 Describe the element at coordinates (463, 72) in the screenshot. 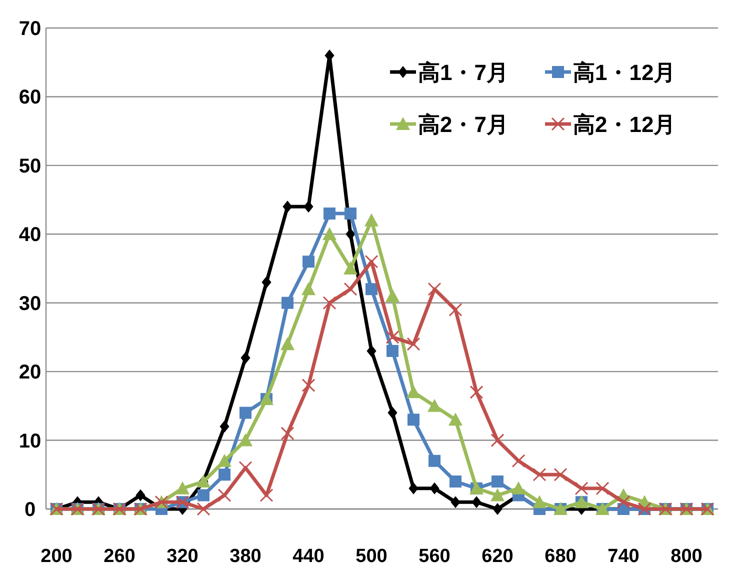

I see `legend-label: 高1・7月` at that location.